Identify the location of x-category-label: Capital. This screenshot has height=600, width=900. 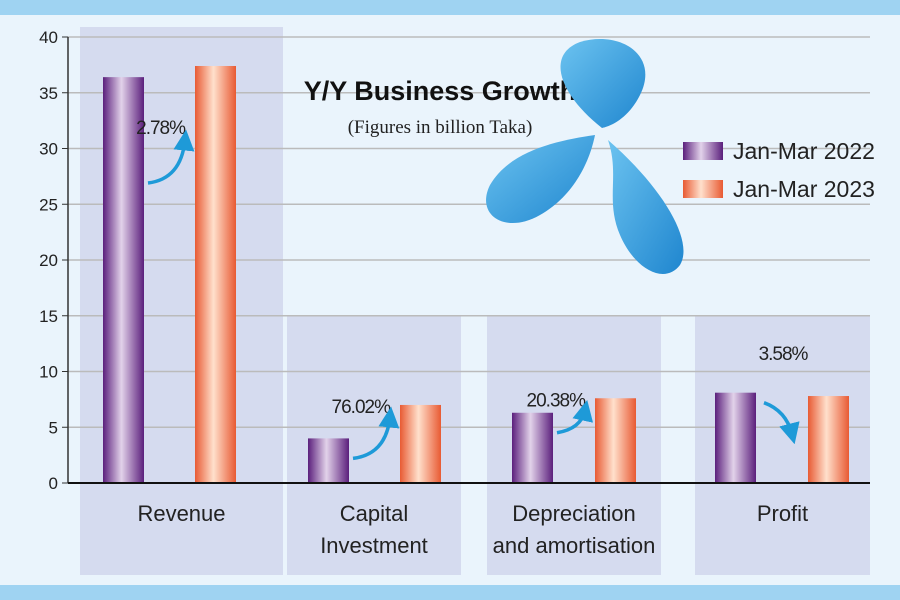
(374, 513).